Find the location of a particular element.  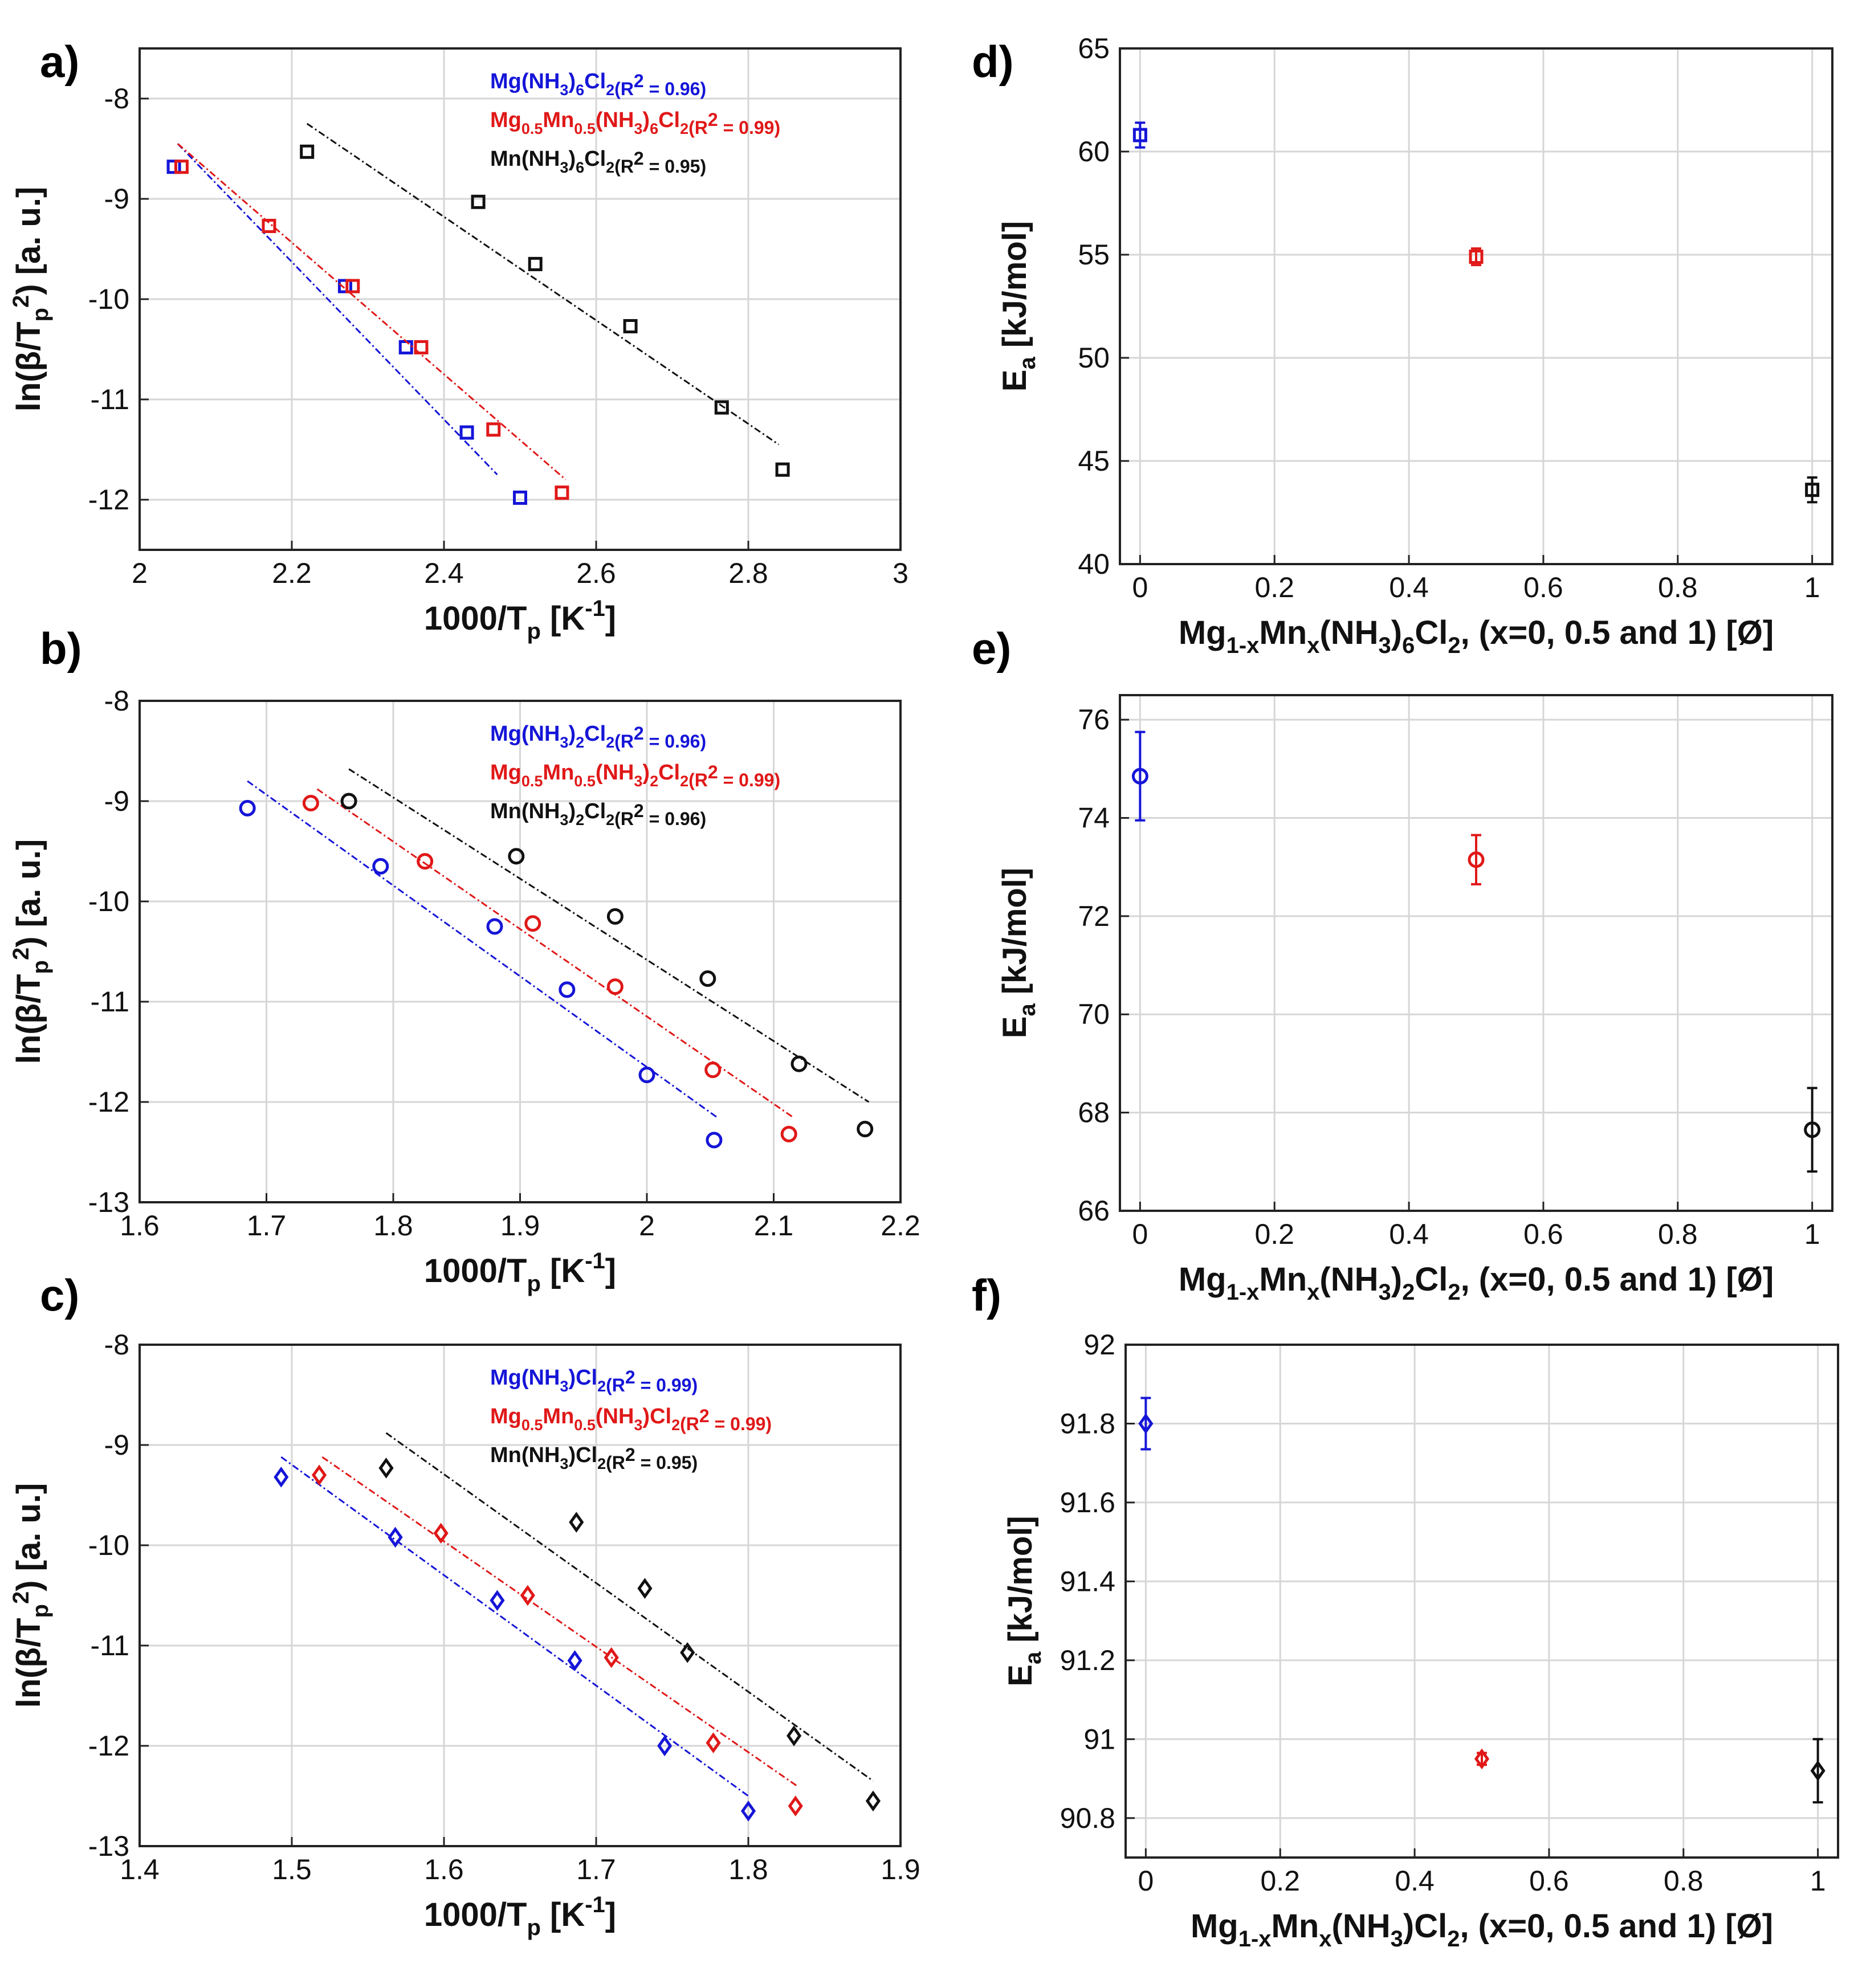

x-tick-label: 2.4 is located at coordinates (444, 573).